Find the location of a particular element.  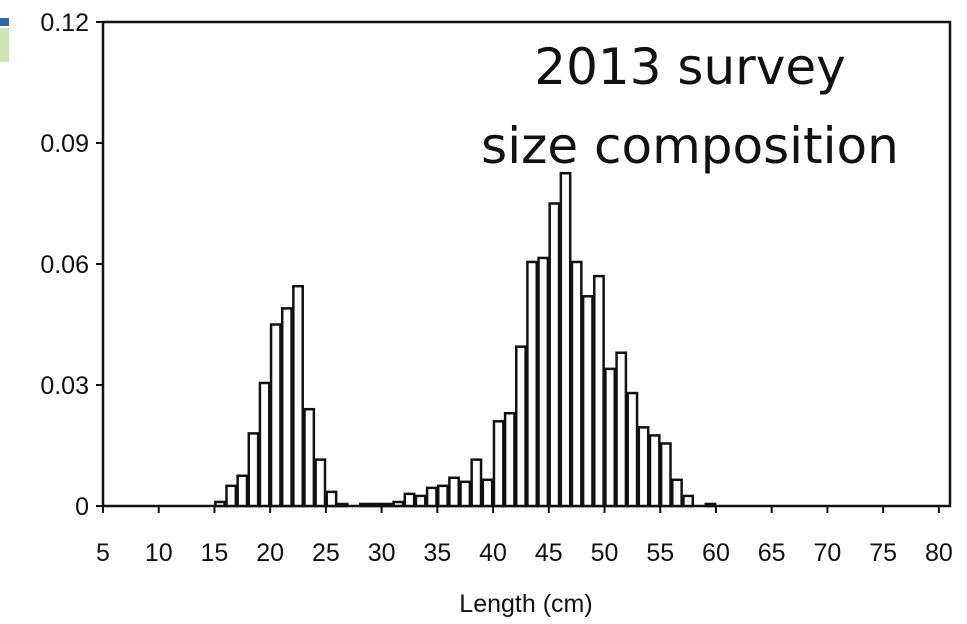

x-tick-label: 35 is located at coordinates (437, 553).